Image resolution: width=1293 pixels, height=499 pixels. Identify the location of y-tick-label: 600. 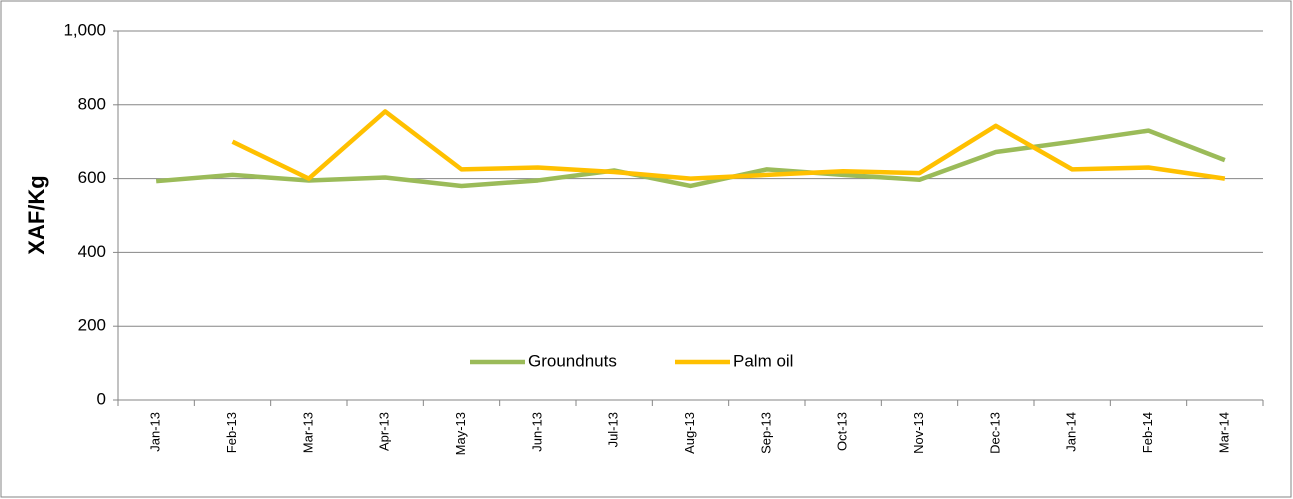
(92, 177).